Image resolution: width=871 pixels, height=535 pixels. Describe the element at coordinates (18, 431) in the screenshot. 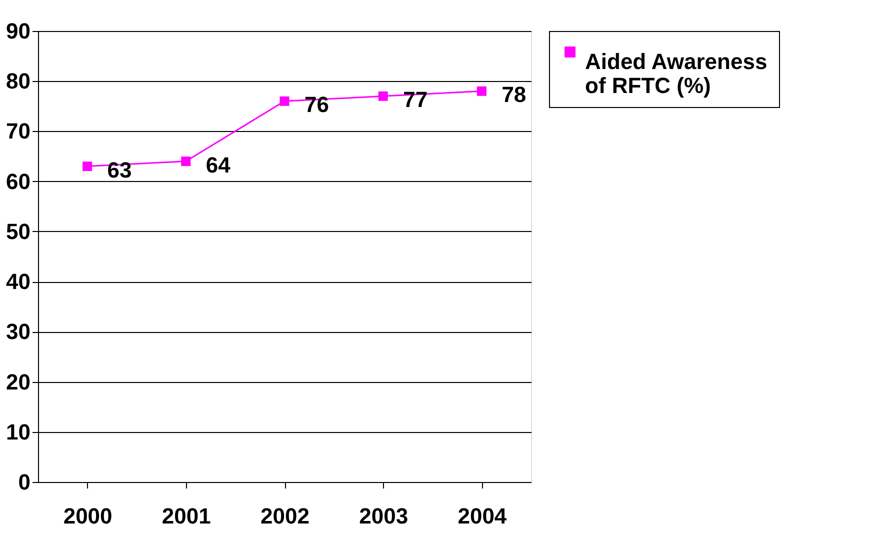

I see `y-tick-label: 10` at that location.